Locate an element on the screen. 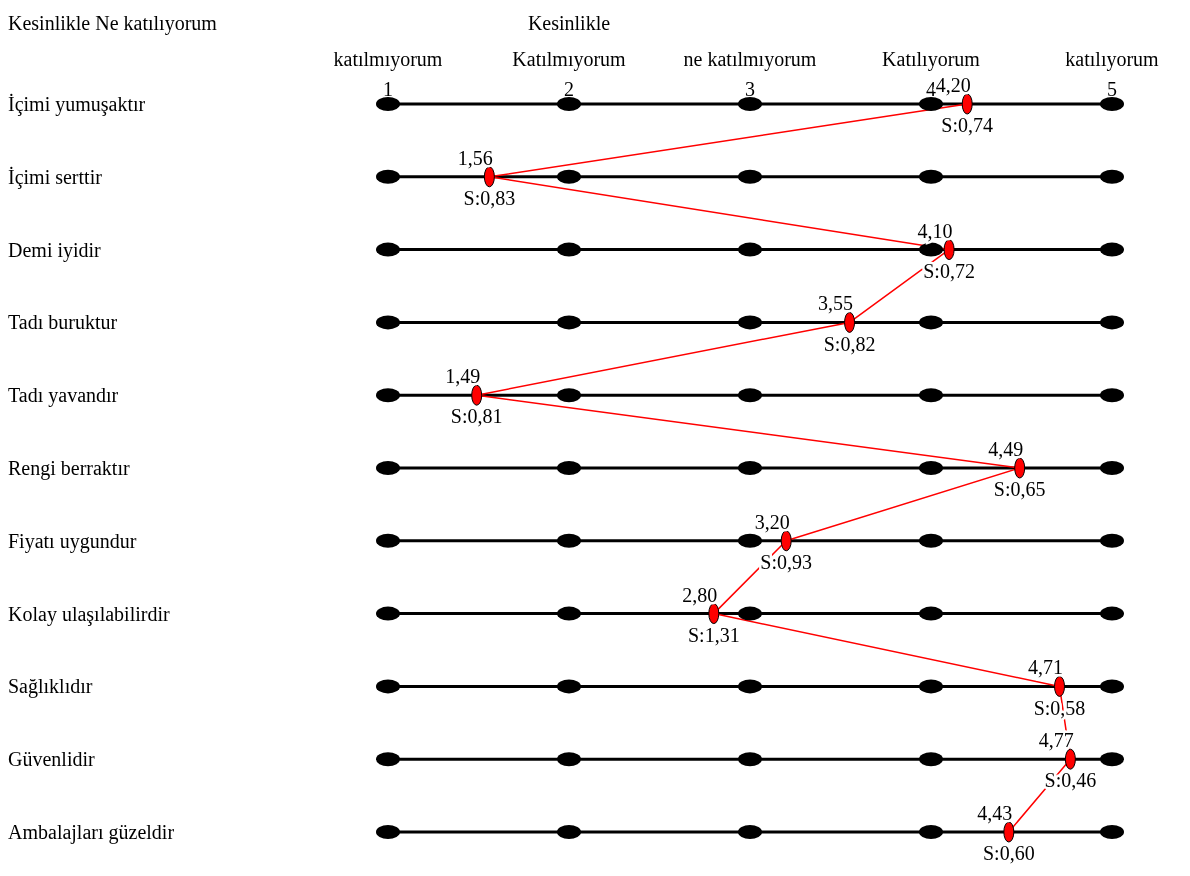 Image resolution: width=1190 pixels, height=876 pixels. y-tick-label: Sağlıklıdır is located at coordinates (50, 687).